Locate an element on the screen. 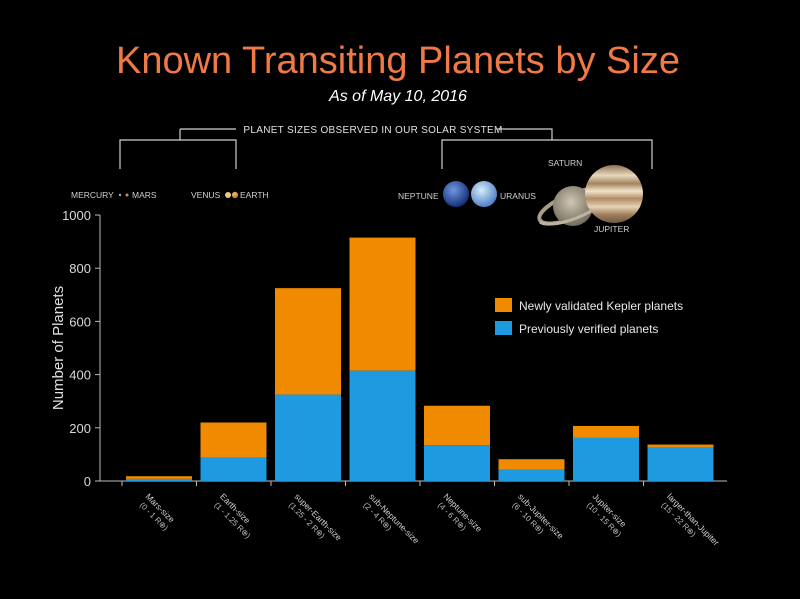 Image resolution: width=800 pixels, height=599 pixels. y-tick-label: 800 is located at coordinates (80, 268).